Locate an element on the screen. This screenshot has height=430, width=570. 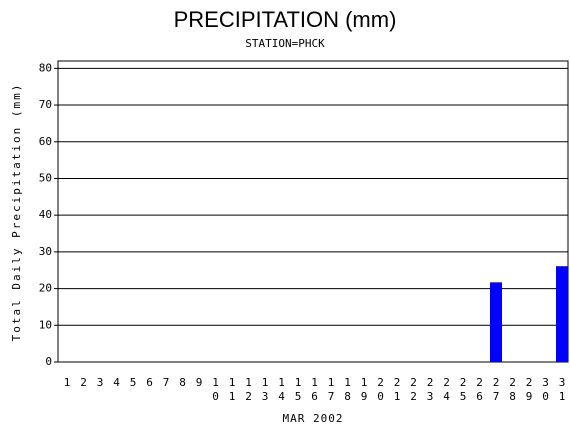
y-tick-label: 10 is located at coordinates (45, 324).